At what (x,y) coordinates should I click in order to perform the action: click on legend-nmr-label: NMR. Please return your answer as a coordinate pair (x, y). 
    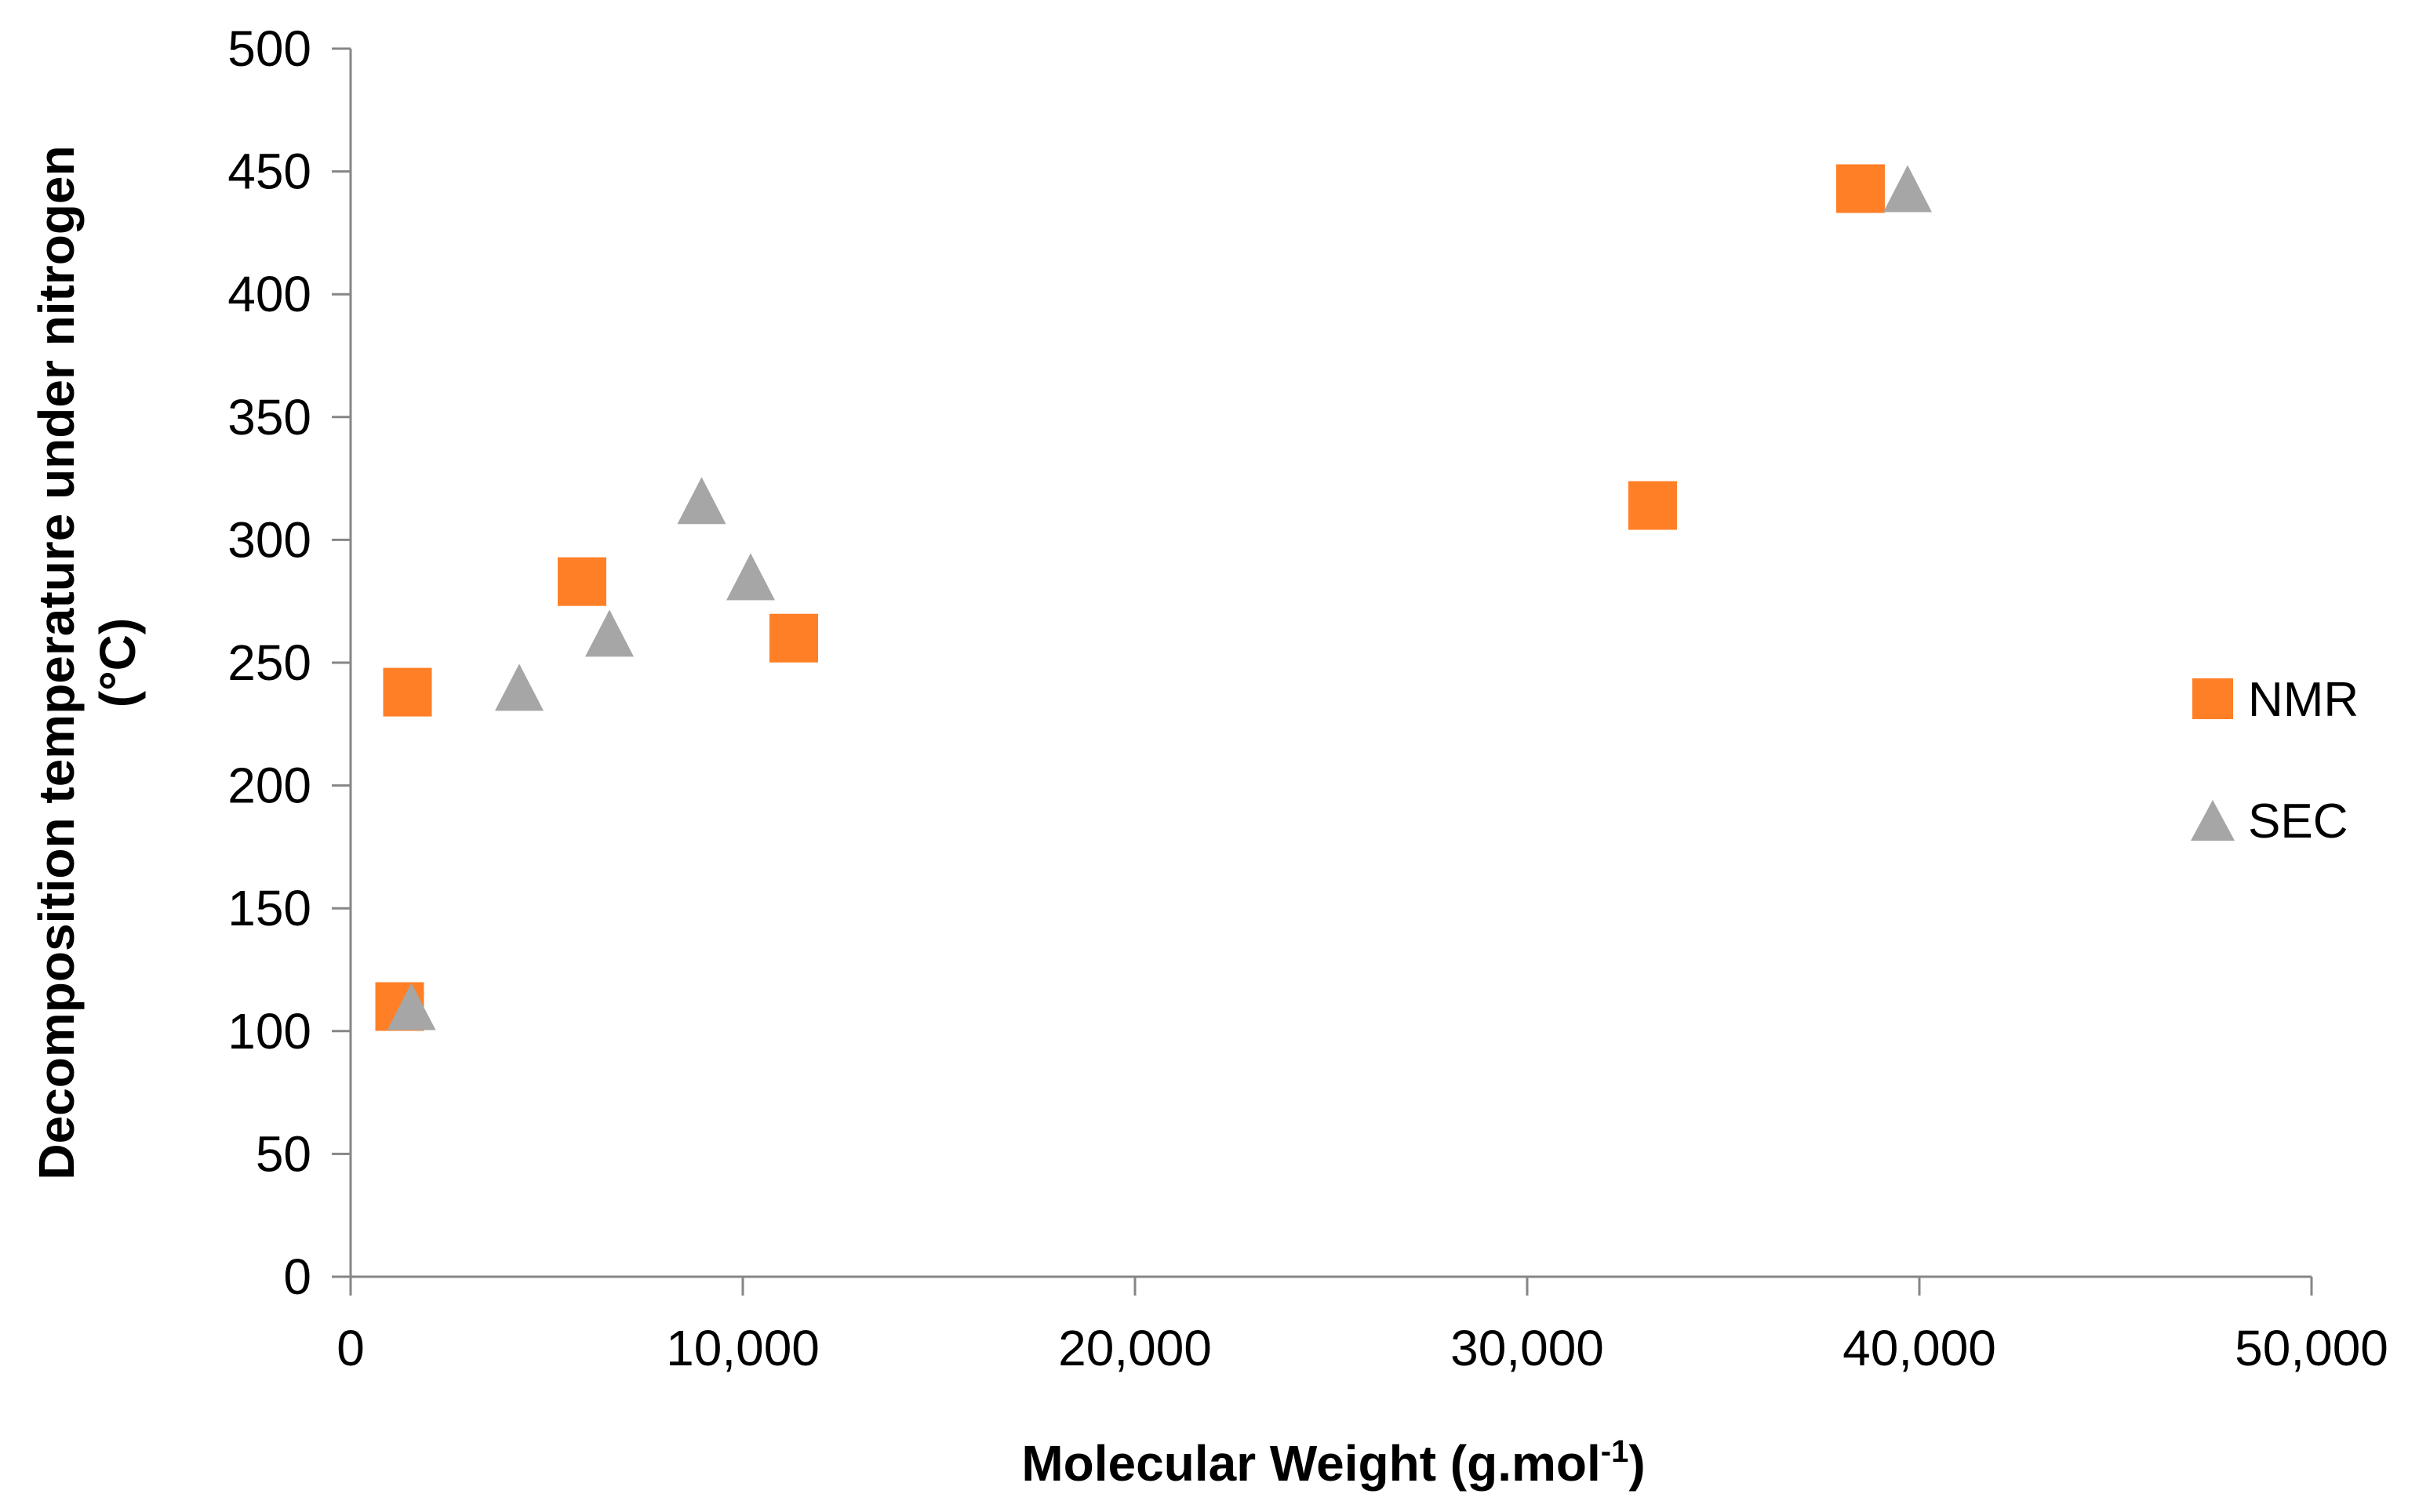
    Looking at the image, I should click on (2303, 700).